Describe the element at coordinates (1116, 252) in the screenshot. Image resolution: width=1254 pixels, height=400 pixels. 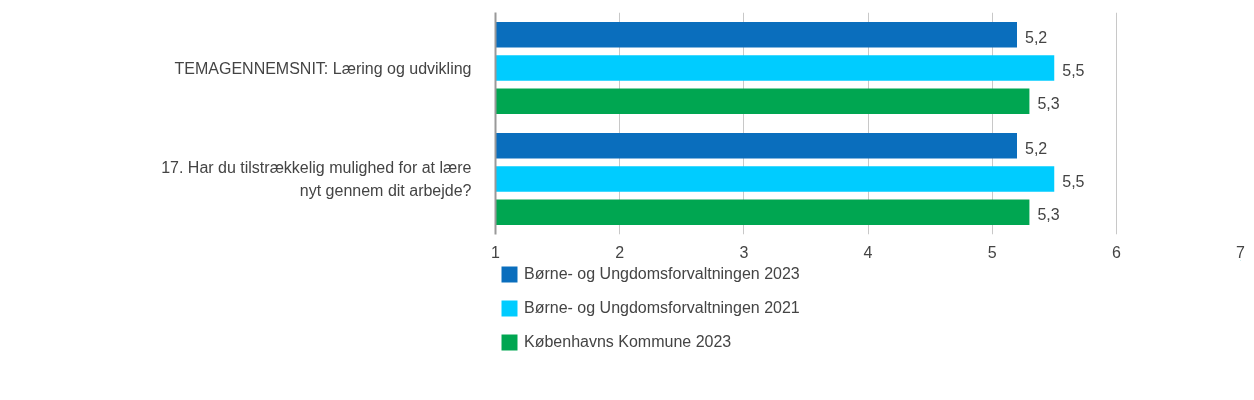
I see `x-tick-label: 6` at that location.